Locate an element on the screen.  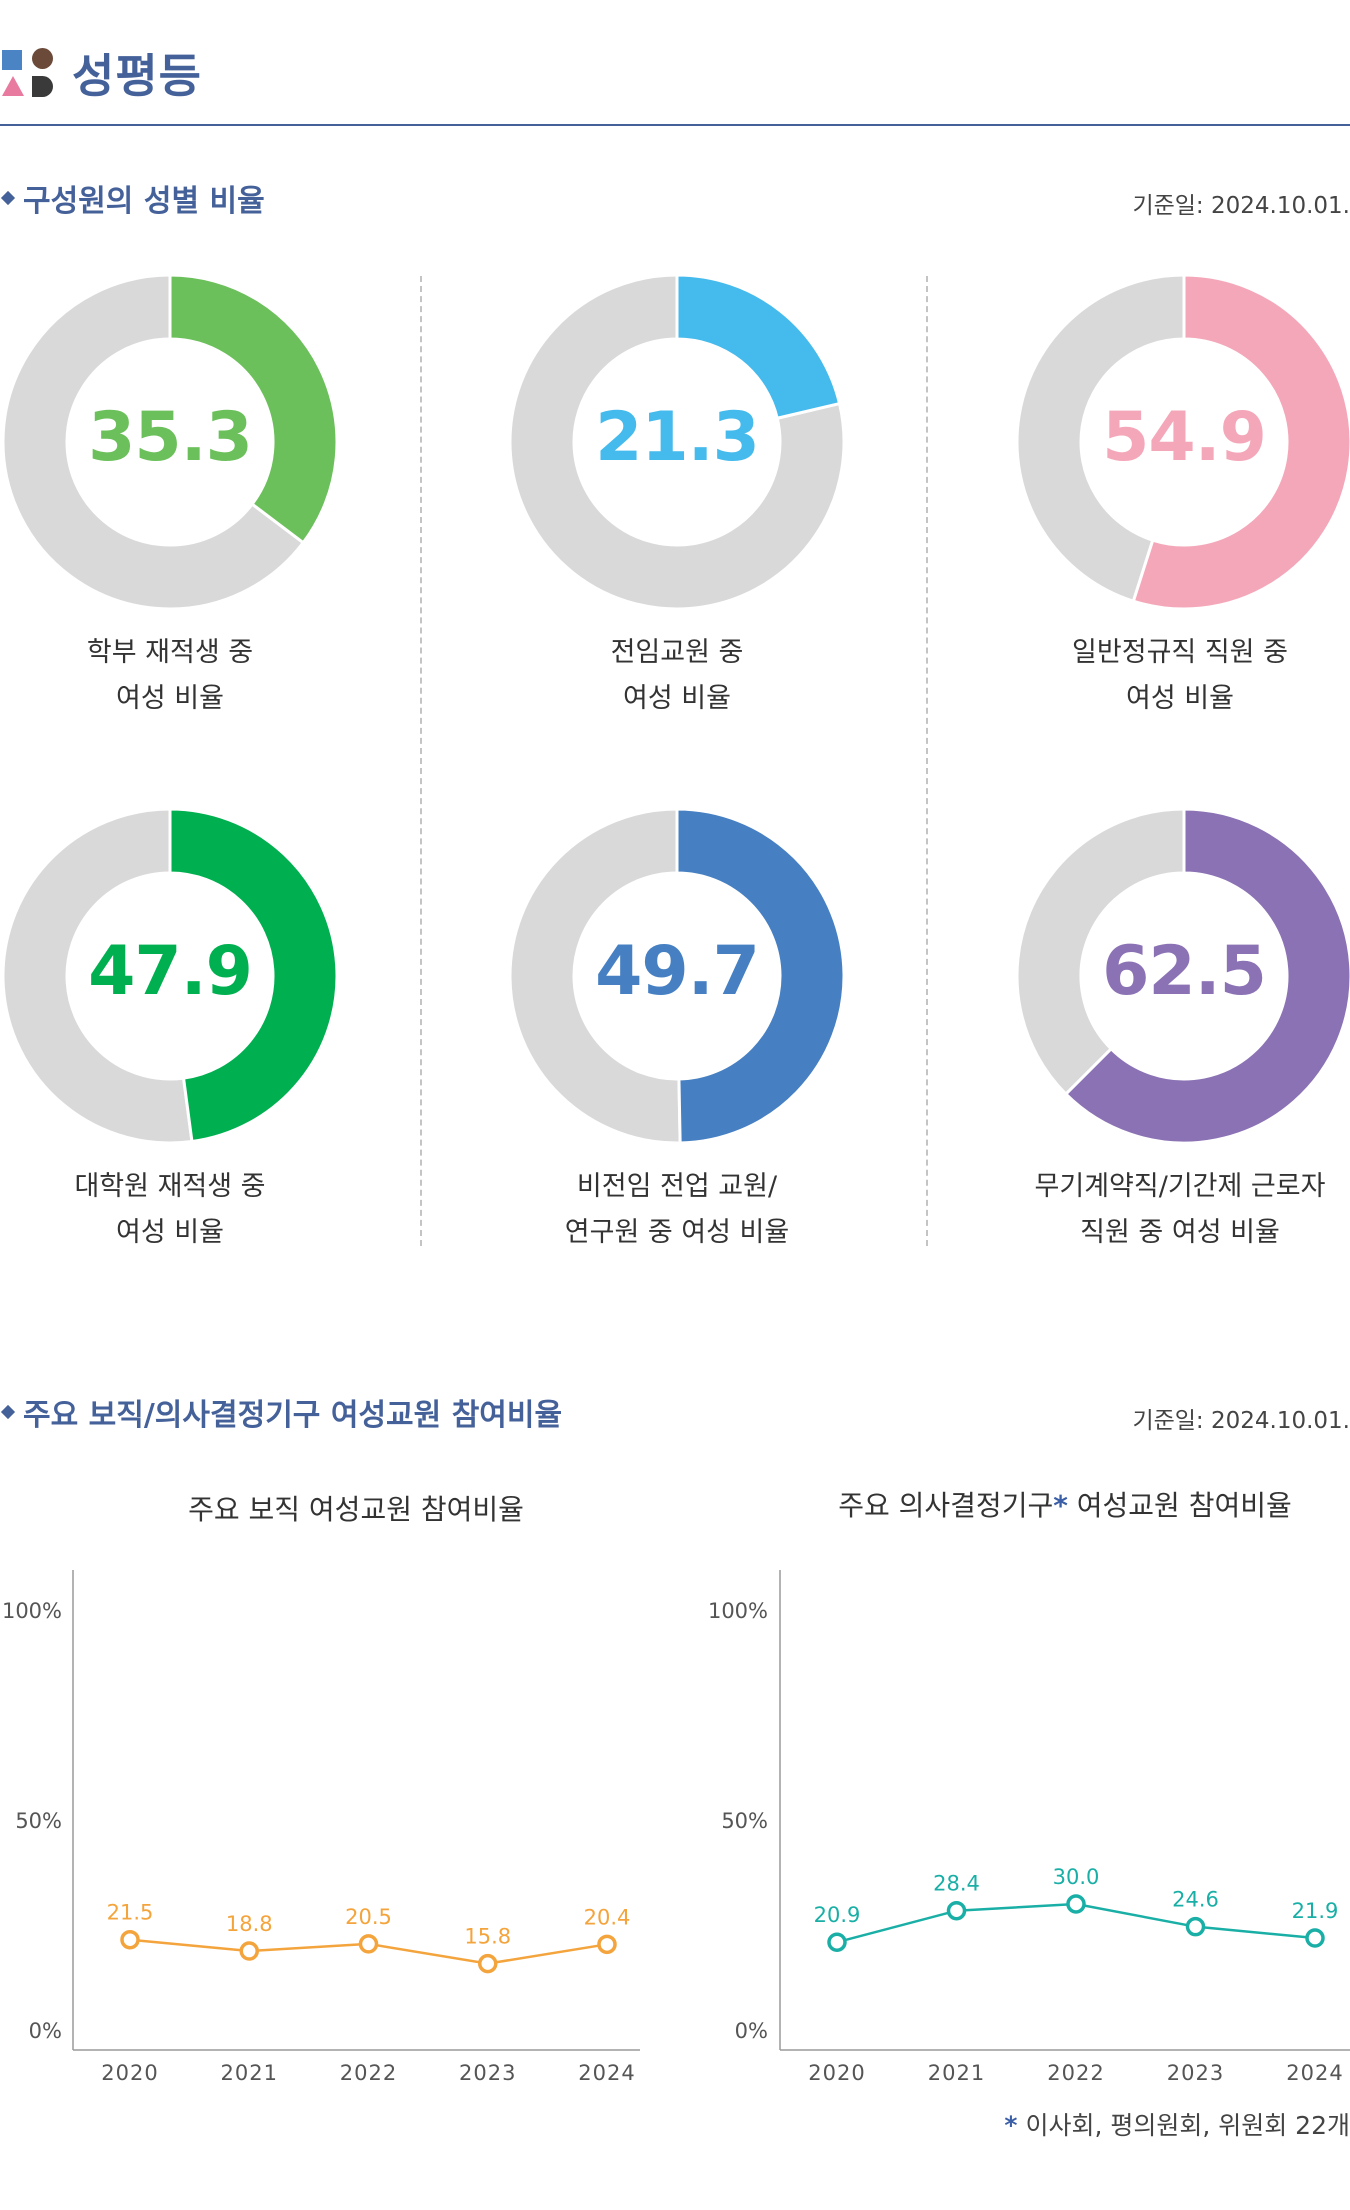
section2-title-text: 주요 보직/의사결정기구 여성교원 참여비율 is located at coordinates (293, 1415).